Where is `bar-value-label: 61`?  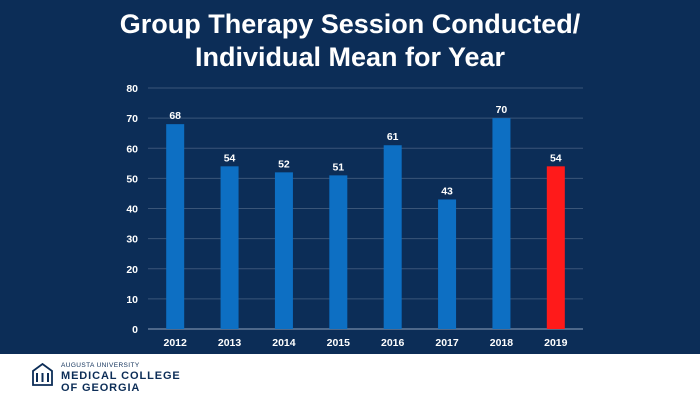 bar-value-label: 61 is located at coordinates (393, 137).